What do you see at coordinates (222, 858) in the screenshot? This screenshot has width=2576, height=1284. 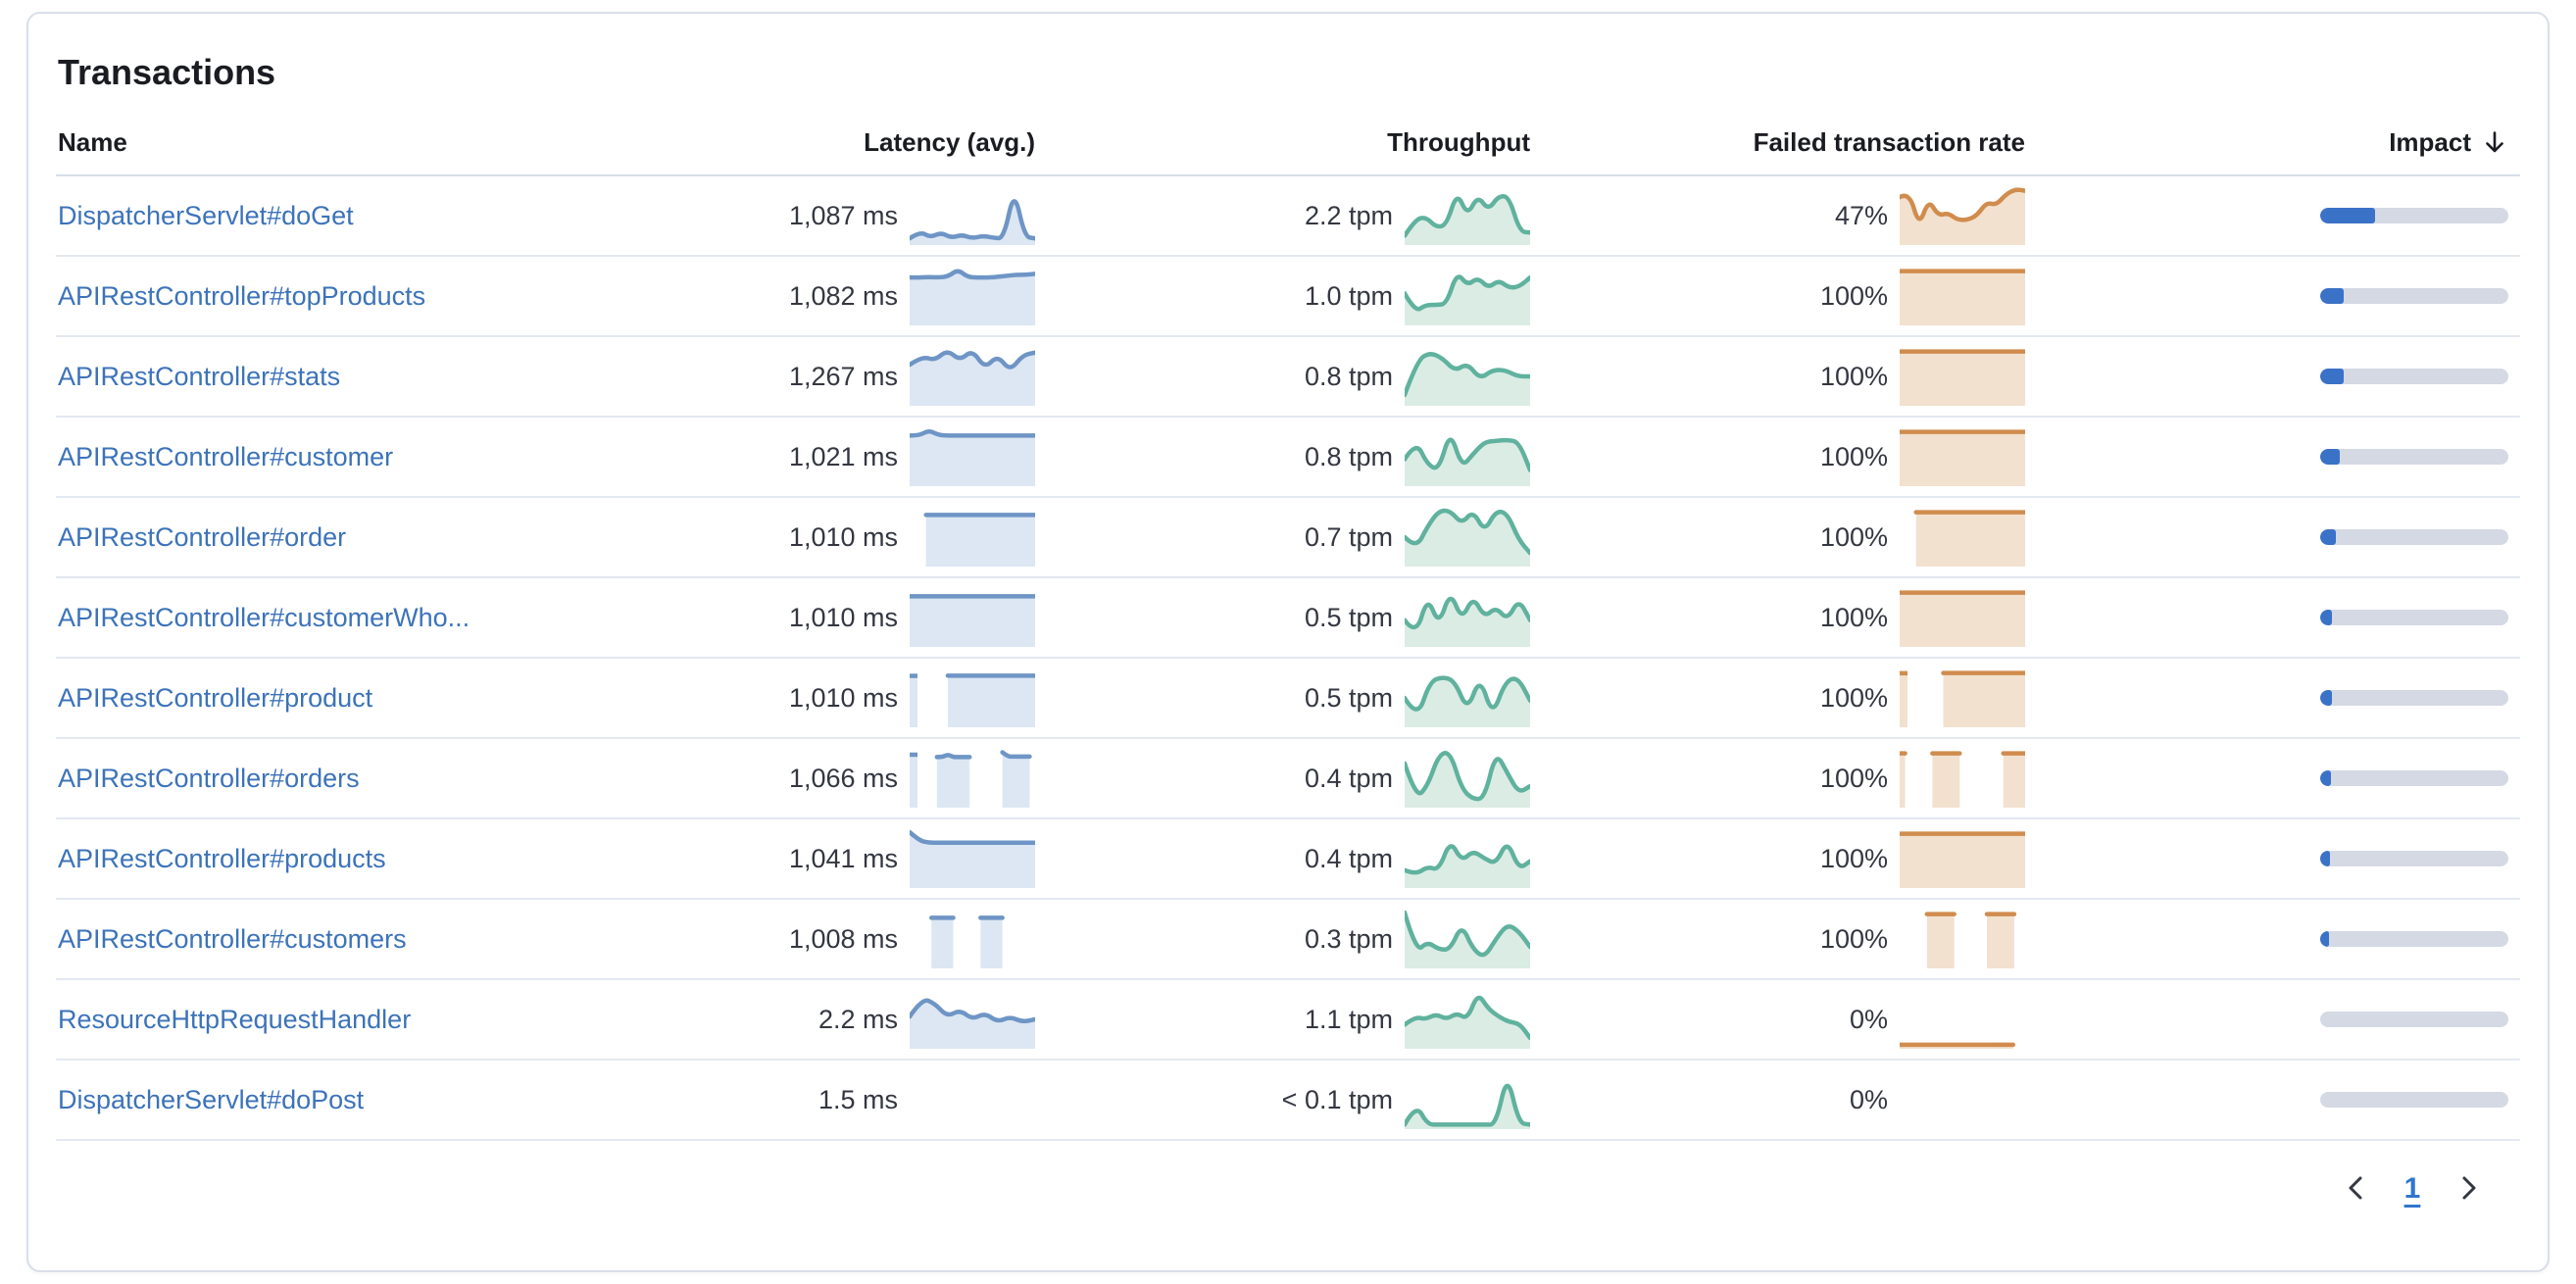 I see `transaction-name-link: APIRestController#products` at bounding box center [222, 858].